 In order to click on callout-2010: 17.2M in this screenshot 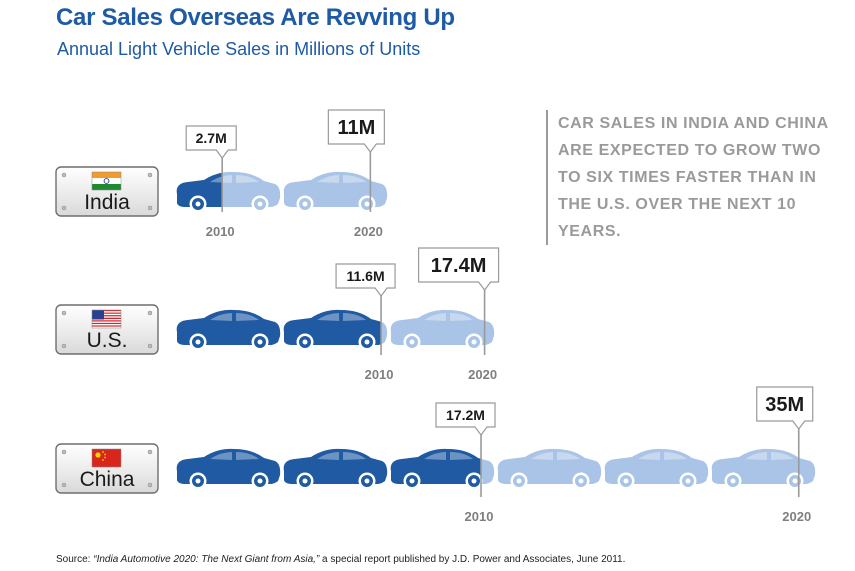, I will do `click(465, 419)`.